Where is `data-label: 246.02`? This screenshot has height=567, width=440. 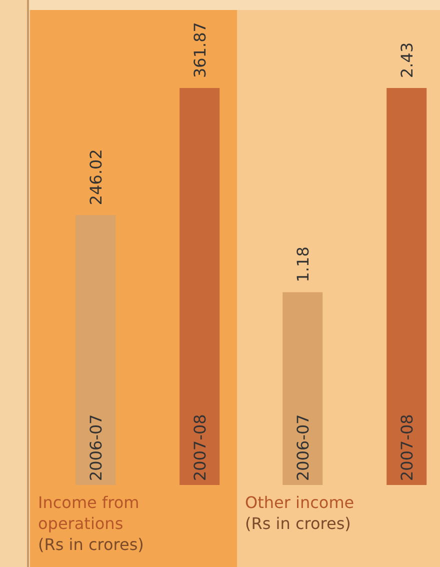
data-label: 246.02 is located at coordinates (96, 177).